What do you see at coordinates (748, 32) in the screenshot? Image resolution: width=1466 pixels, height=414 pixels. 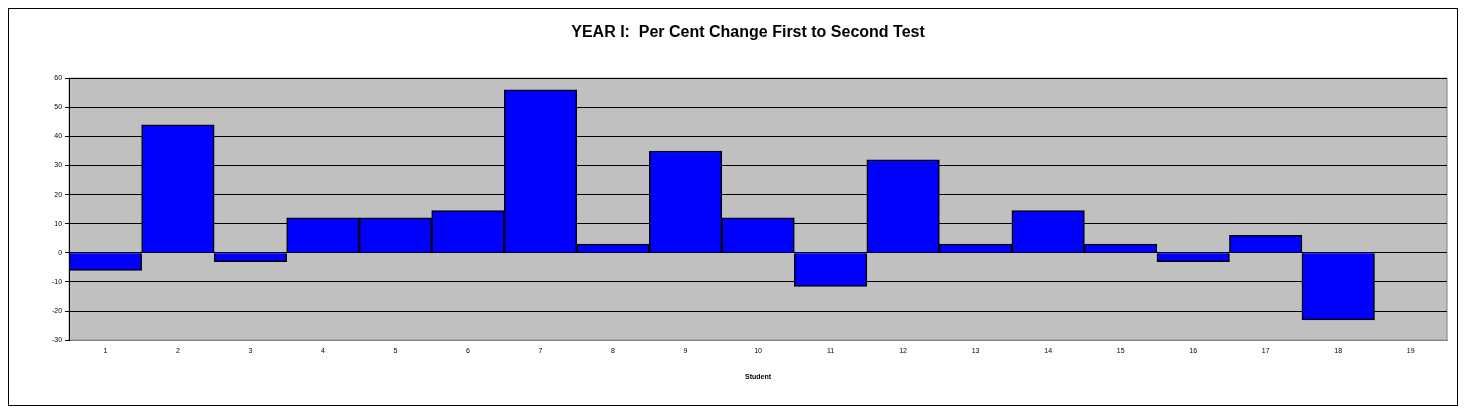 I see `chart-title: YEAR I: Per Cent Change First to Second Test` at bounding box center [748, 32].